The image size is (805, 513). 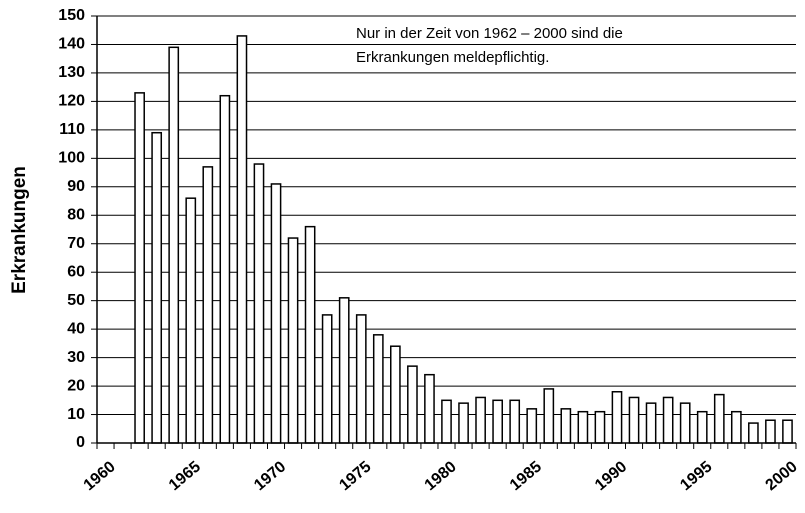 I want to click on y-tick-label: 0, so click(x=80, y=442).